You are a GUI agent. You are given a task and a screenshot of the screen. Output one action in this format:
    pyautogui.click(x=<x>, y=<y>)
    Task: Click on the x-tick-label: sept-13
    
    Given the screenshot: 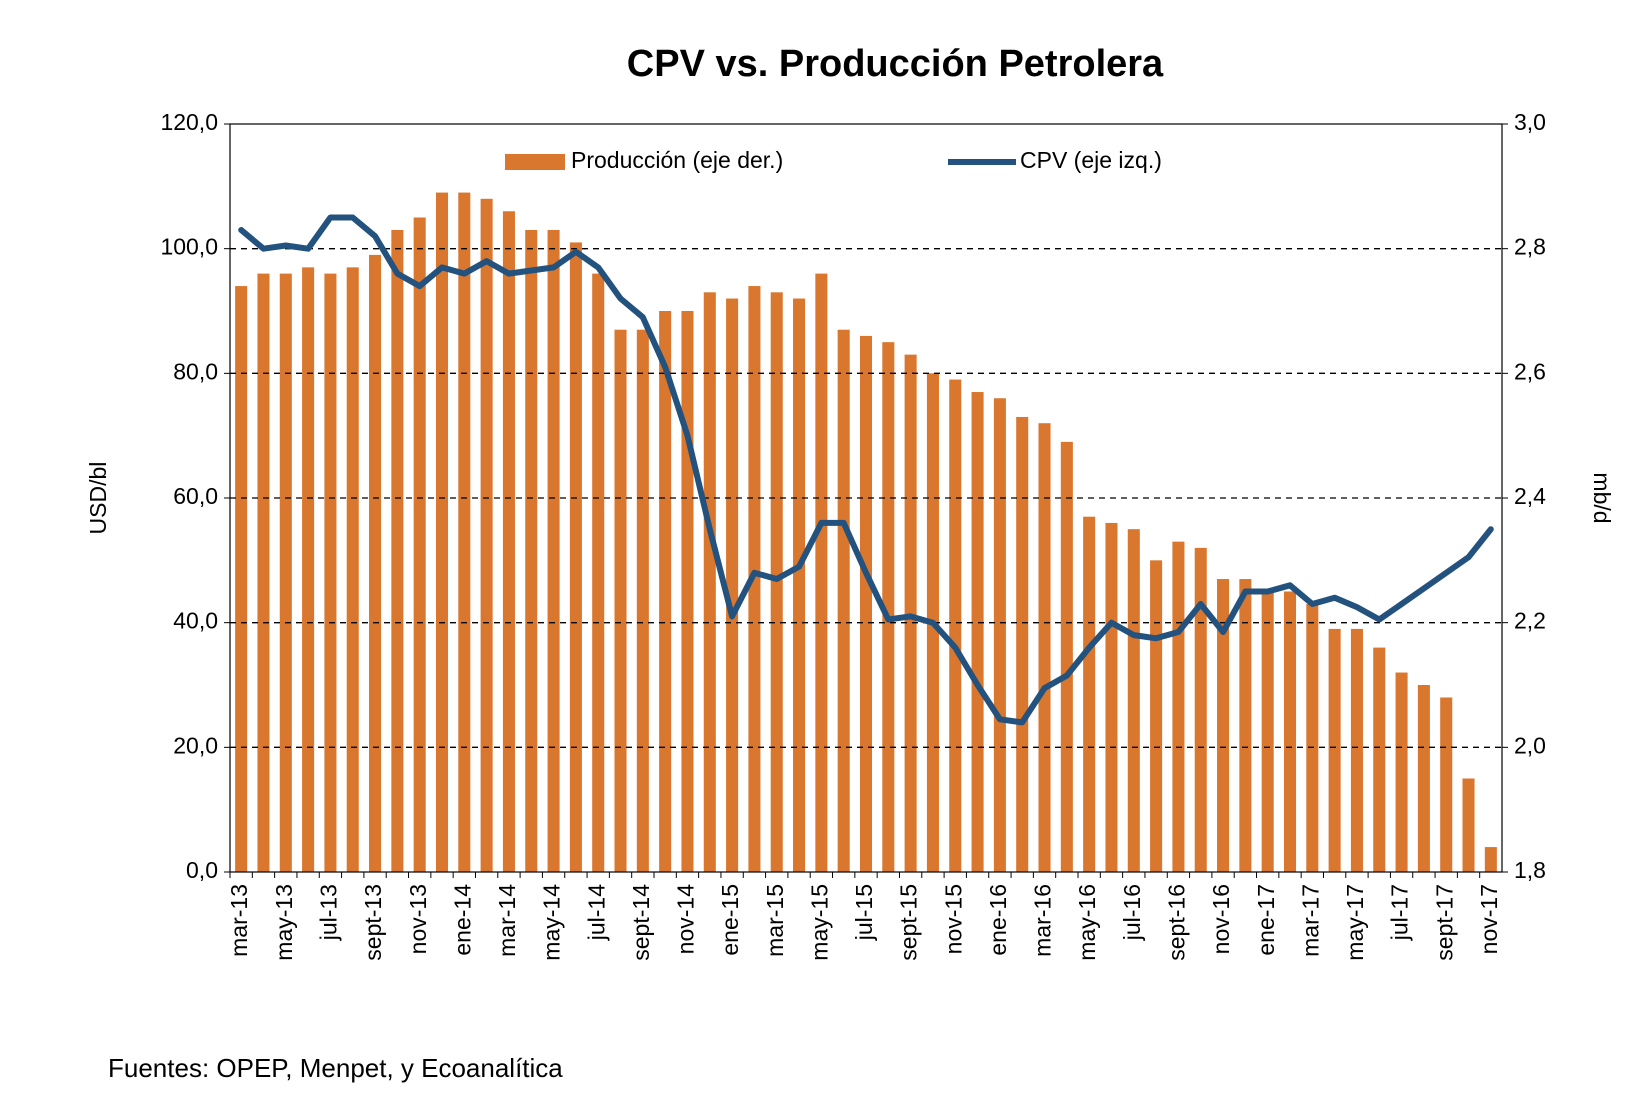 What is the action you would take?
    pyautogui.click(x=373, y=922)
    